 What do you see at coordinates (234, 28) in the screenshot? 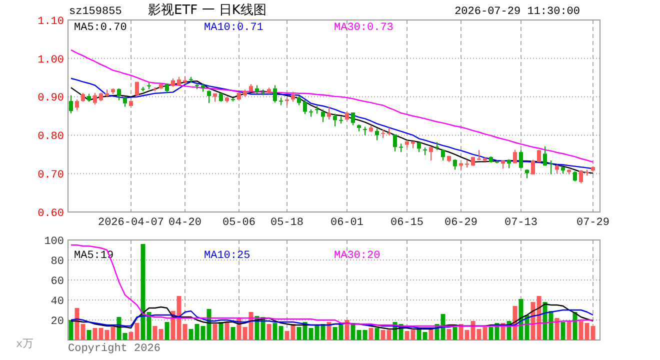
I see `text: MA10:0.71` at bounding box center [234, 28].